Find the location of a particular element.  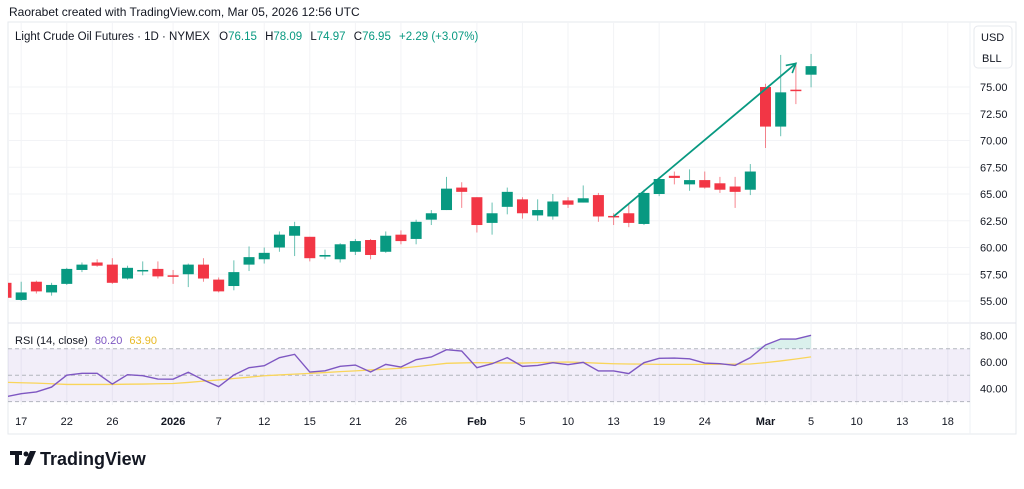

time-tick-label: 22 is located at coordinates (67, 422).